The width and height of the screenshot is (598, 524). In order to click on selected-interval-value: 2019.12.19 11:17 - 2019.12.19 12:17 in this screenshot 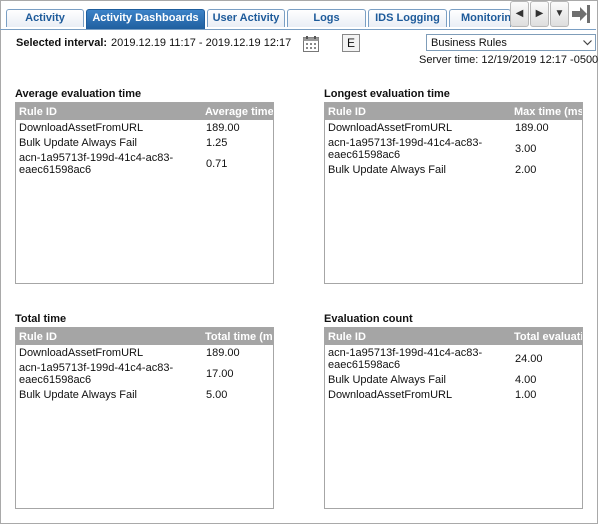, I will do `click(201, 43)`.